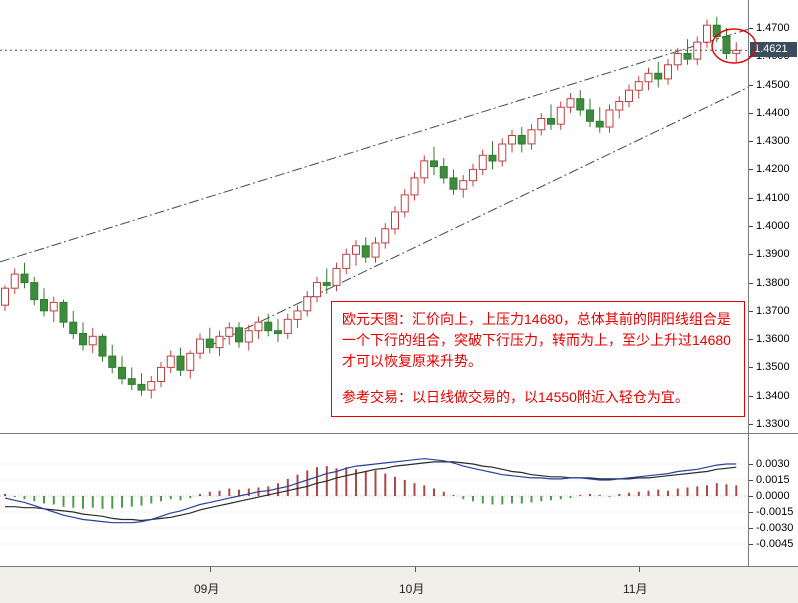  What do you see at coordinates (773, 197) in the screenshot?
I see `price-axis-label: 1.4100` at bounding box center [773, 197].